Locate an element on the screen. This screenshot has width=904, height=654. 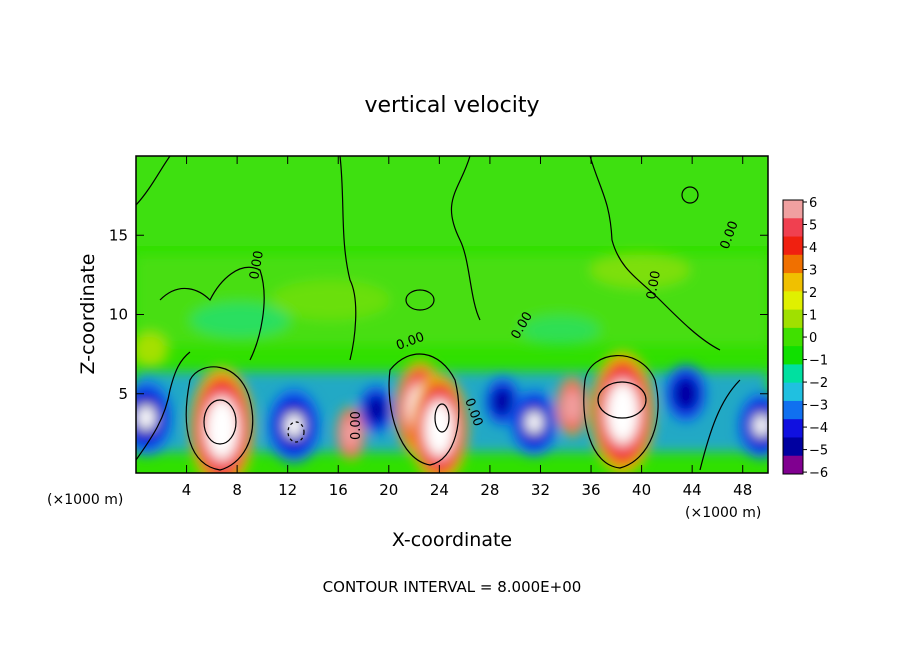
cores is located at coordinates (452, 412).